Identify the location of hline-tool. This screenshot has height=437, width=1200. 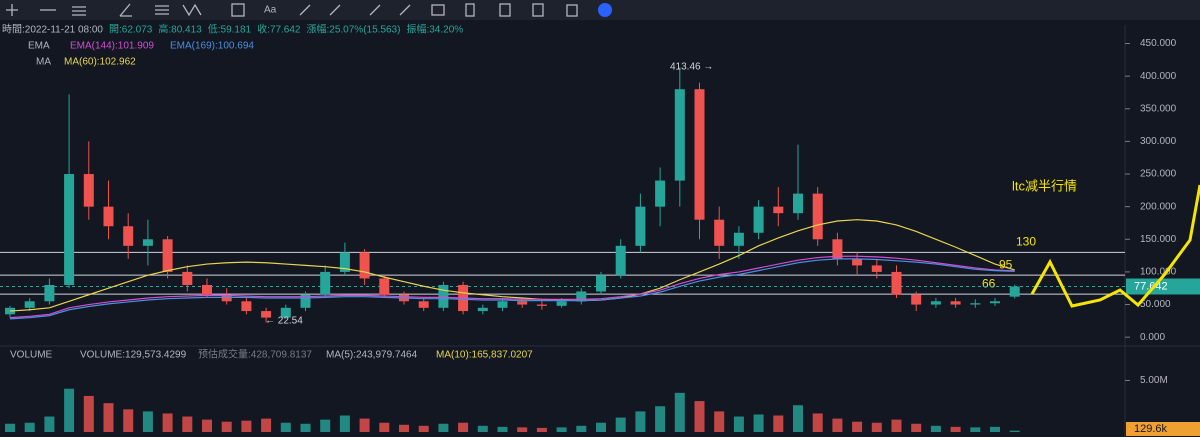
(79, 11).